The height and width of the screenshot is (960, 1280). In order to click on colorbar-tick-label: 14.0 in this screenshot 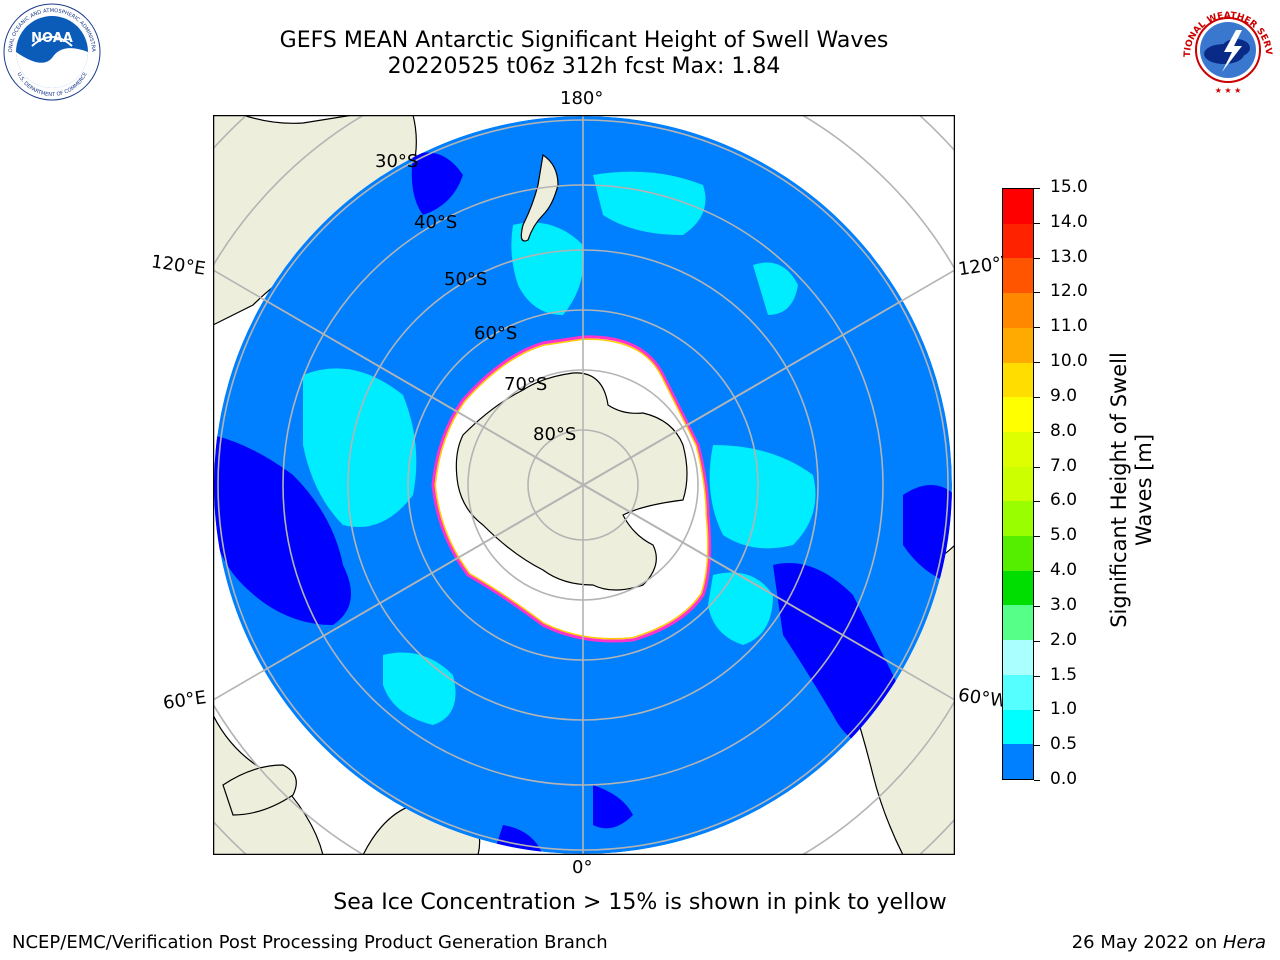, I will do `click(1069, 221)`.